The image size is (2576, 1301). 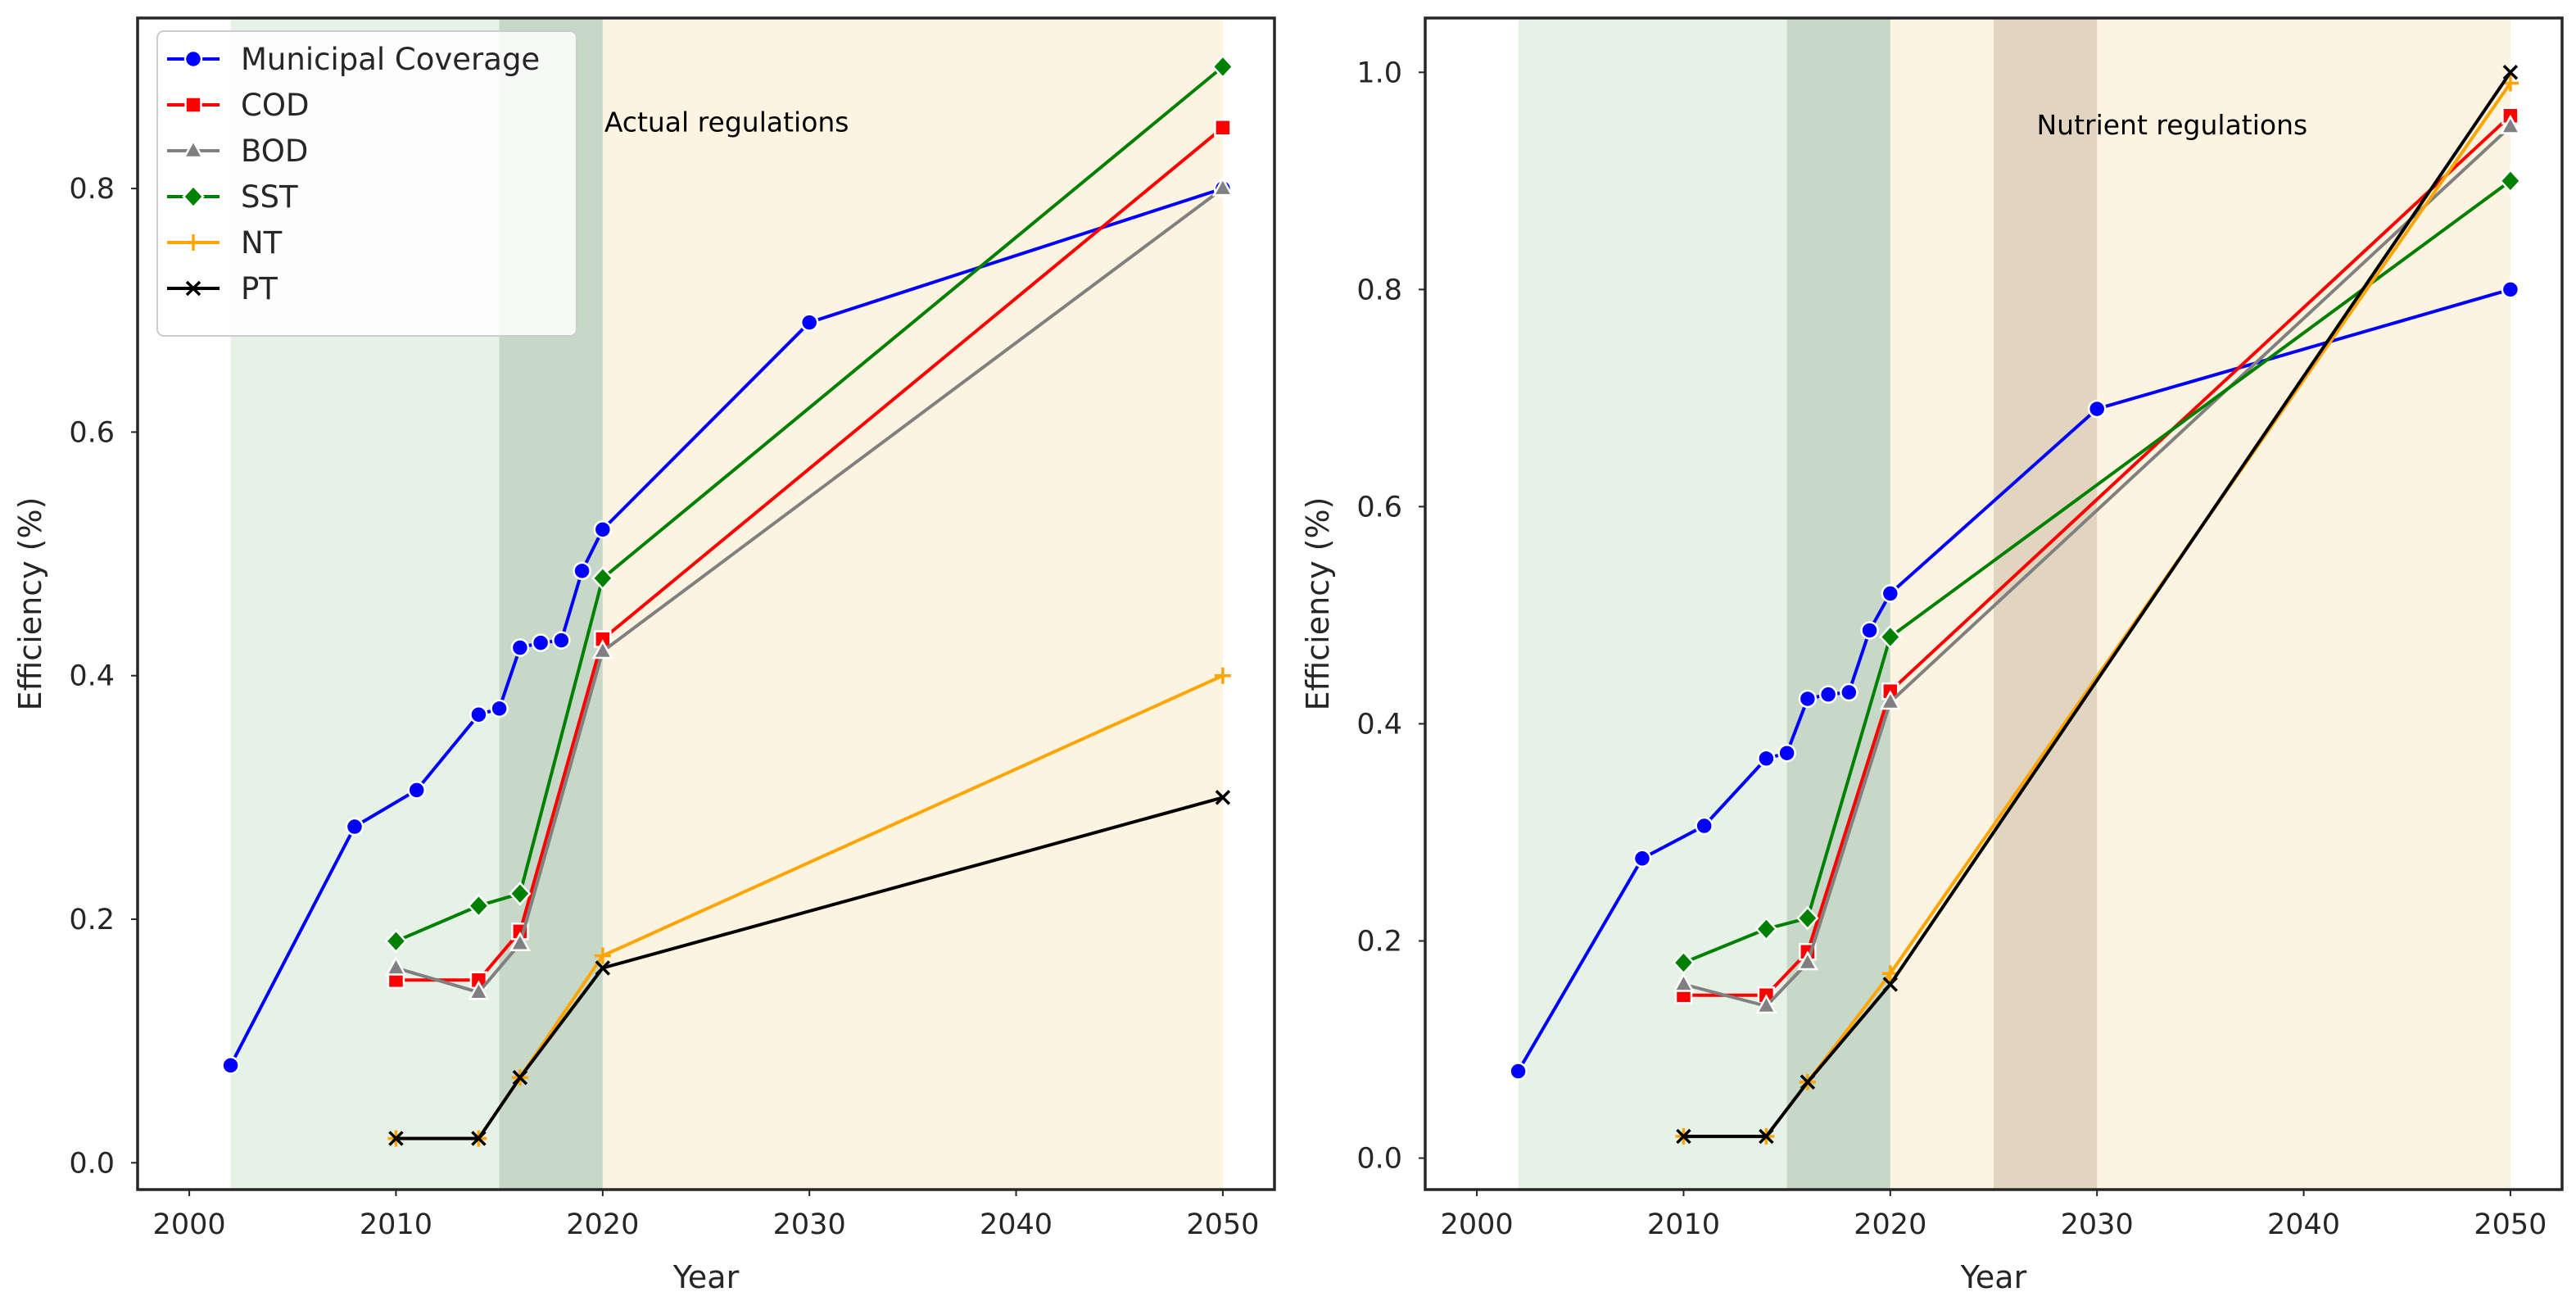 I want to click on right-y-tick-label: 0.0, so click(x=1379, y=1159).